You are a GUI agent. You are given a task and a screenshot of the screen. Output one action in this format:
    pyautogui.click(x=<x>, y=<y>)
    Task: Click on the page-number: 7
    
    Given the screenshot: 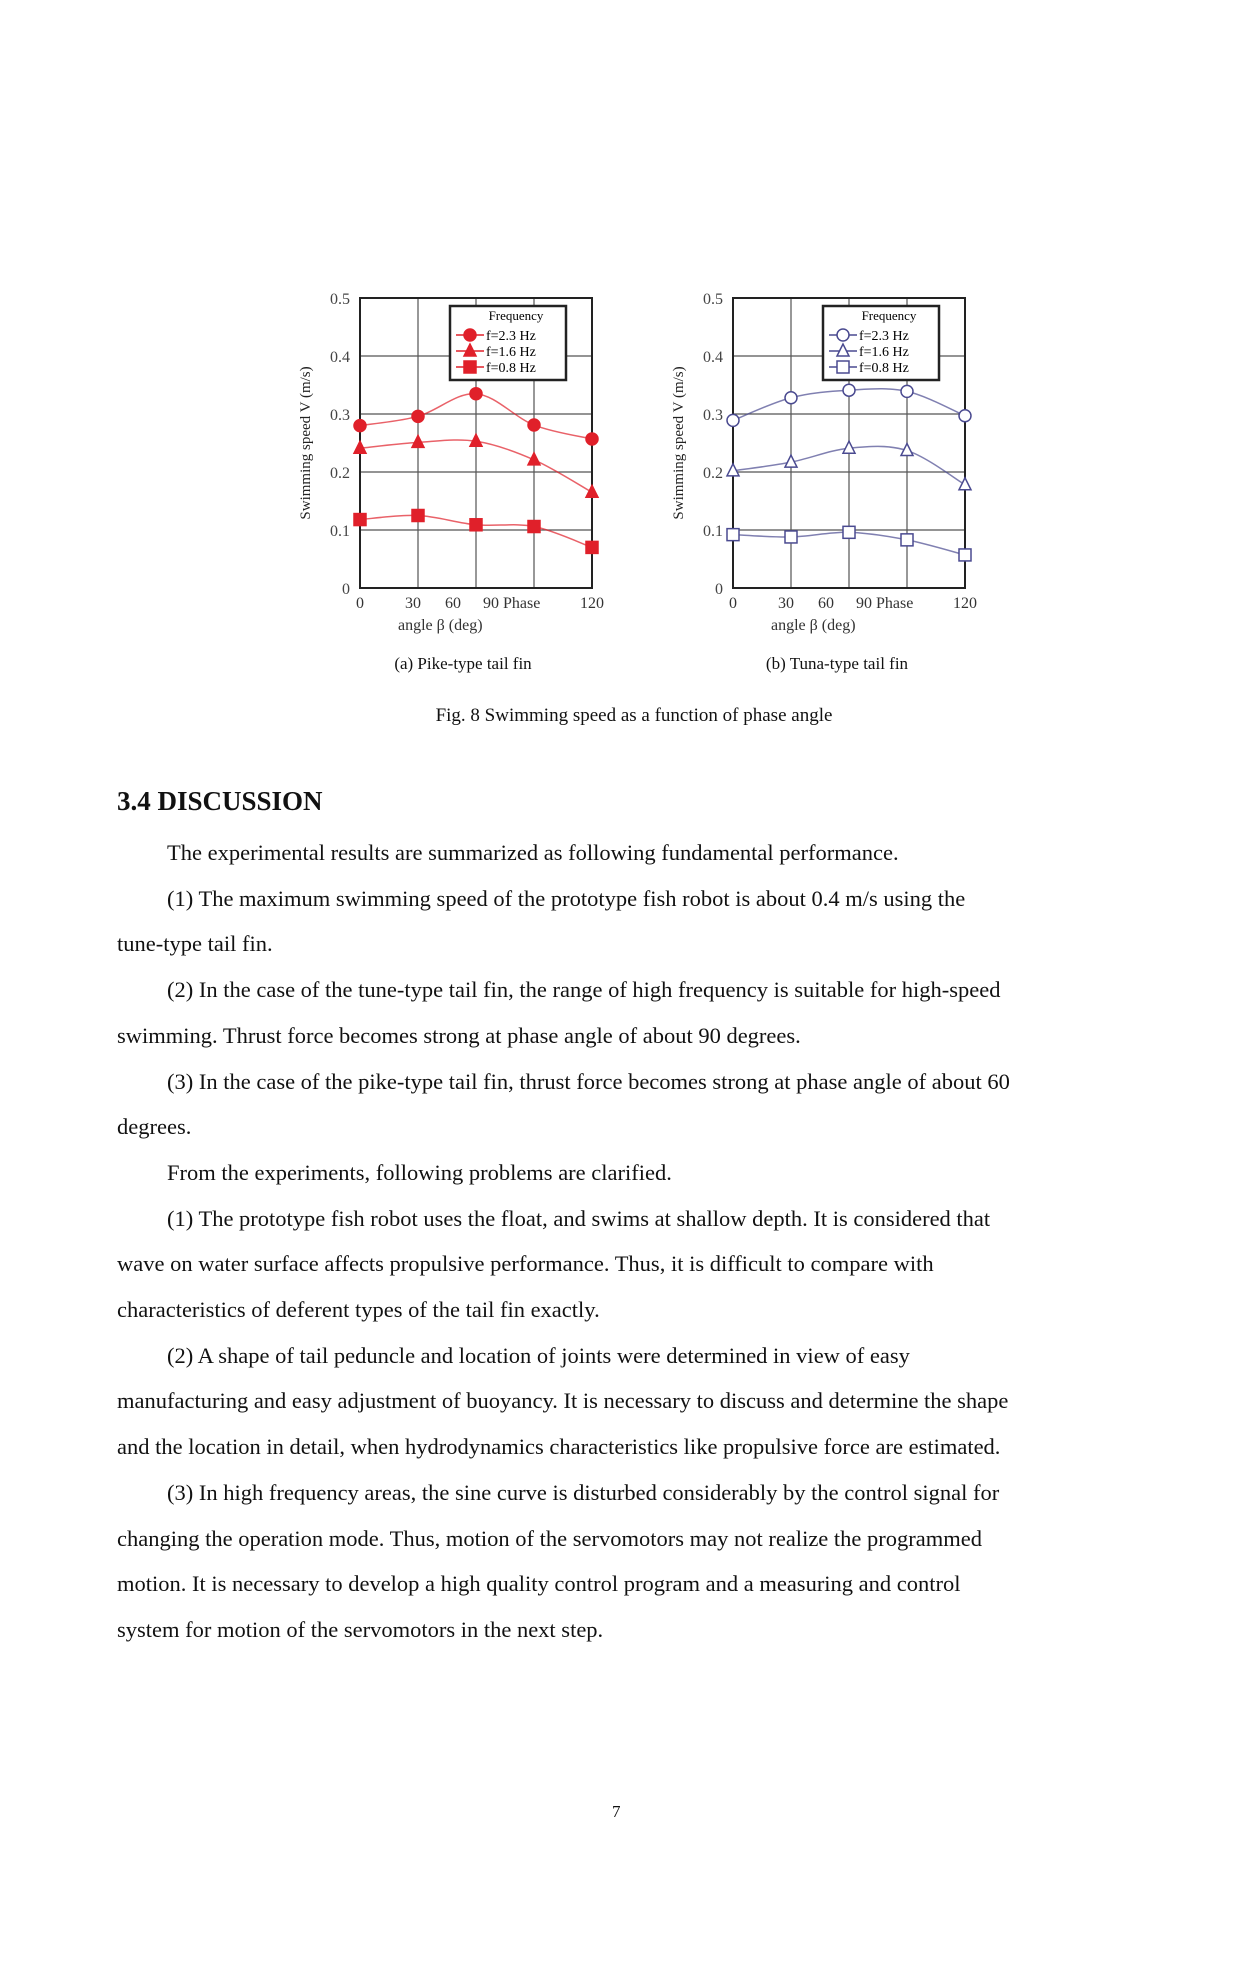 What is the action you would take?
    pyautogui.click(x=616, y=1811)
    